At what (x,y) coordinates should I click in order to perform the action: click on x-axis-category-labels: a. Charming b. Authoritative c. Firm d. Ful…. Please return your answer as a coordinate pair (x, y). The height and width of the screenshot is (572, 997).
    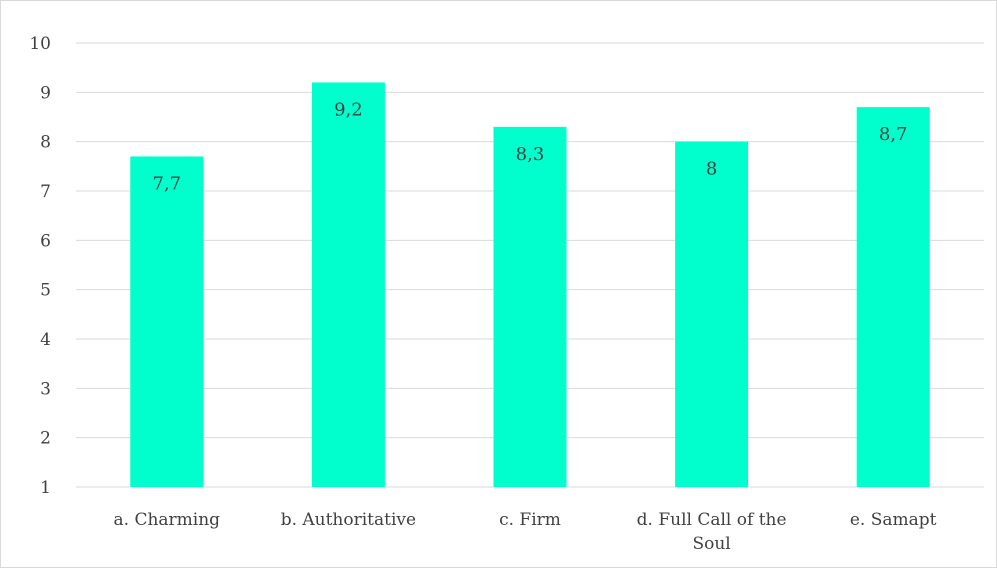
    Looking at the image, I should click on (525, 532).